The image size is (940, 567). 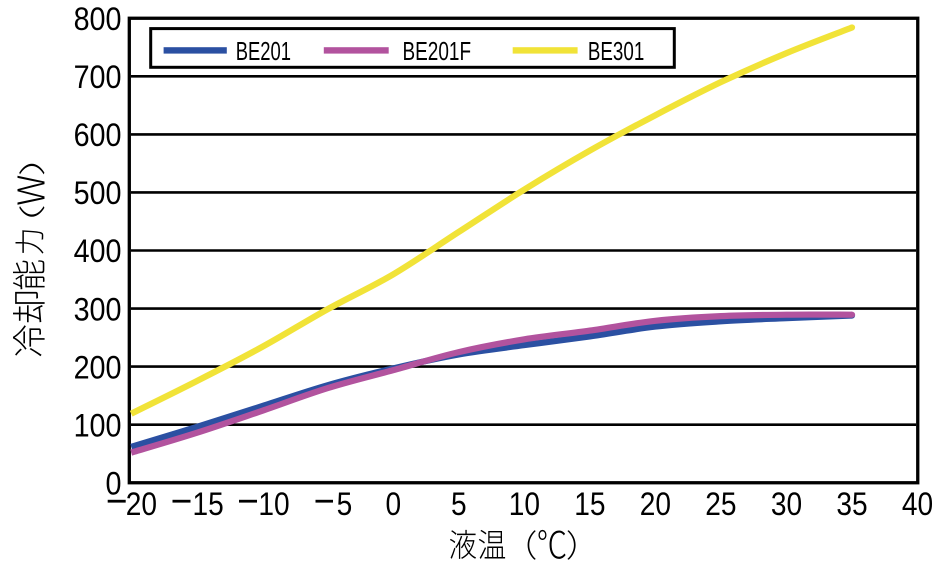 What do you see at coordinates (98, 194) in the screenshot?
I see `svg-text: 500` at bounding box center [98, 194].